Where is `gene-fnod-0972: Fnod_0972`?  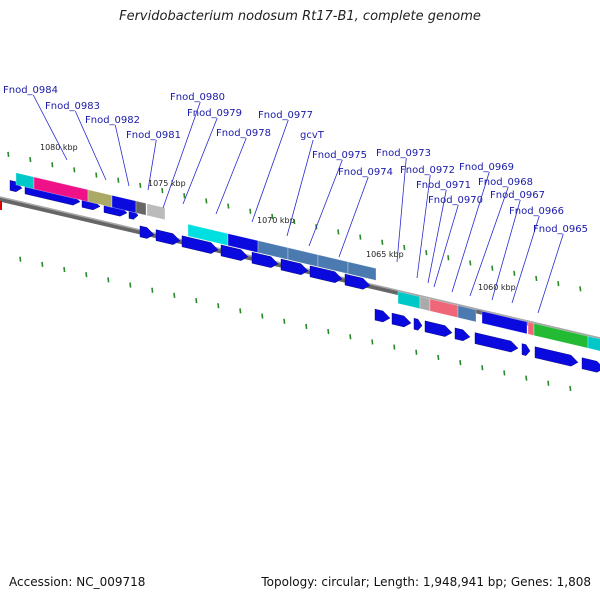
gene-fnod-0972: Fnod_0972 is located at coordinates (427, 222).